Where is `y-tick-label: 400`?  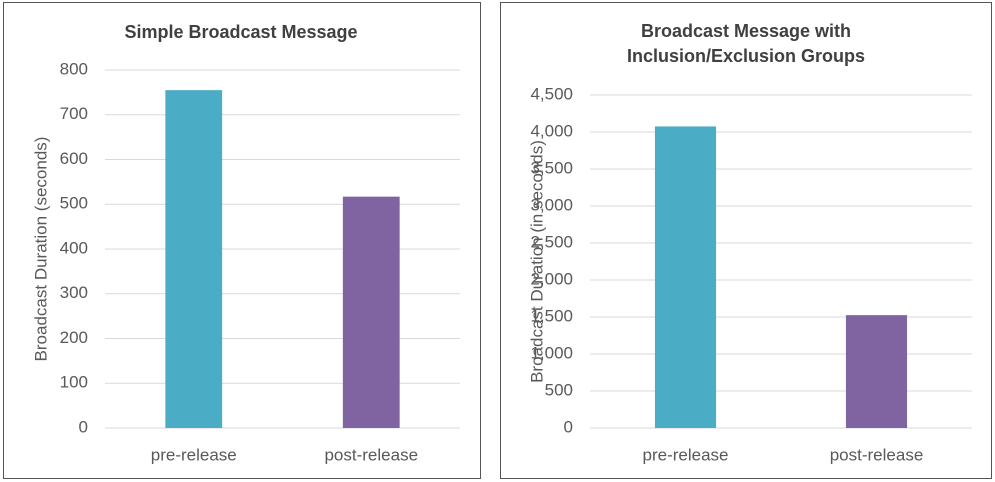 y-tick-label: 400 is located at coordinates (74, 247).